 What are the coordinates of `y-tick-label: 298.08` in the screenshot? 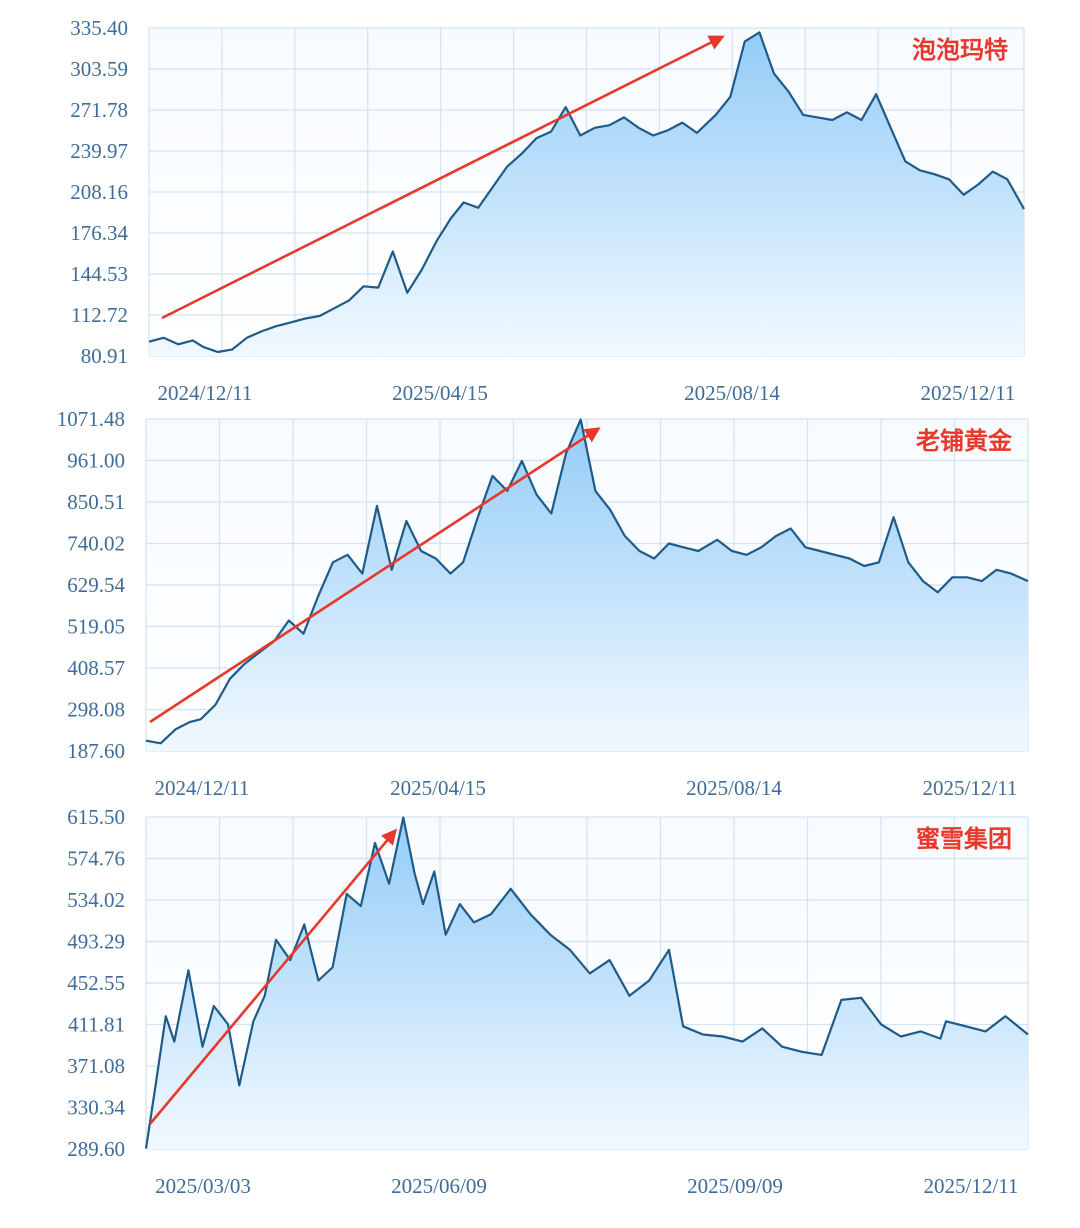 It's located at (96, 710).